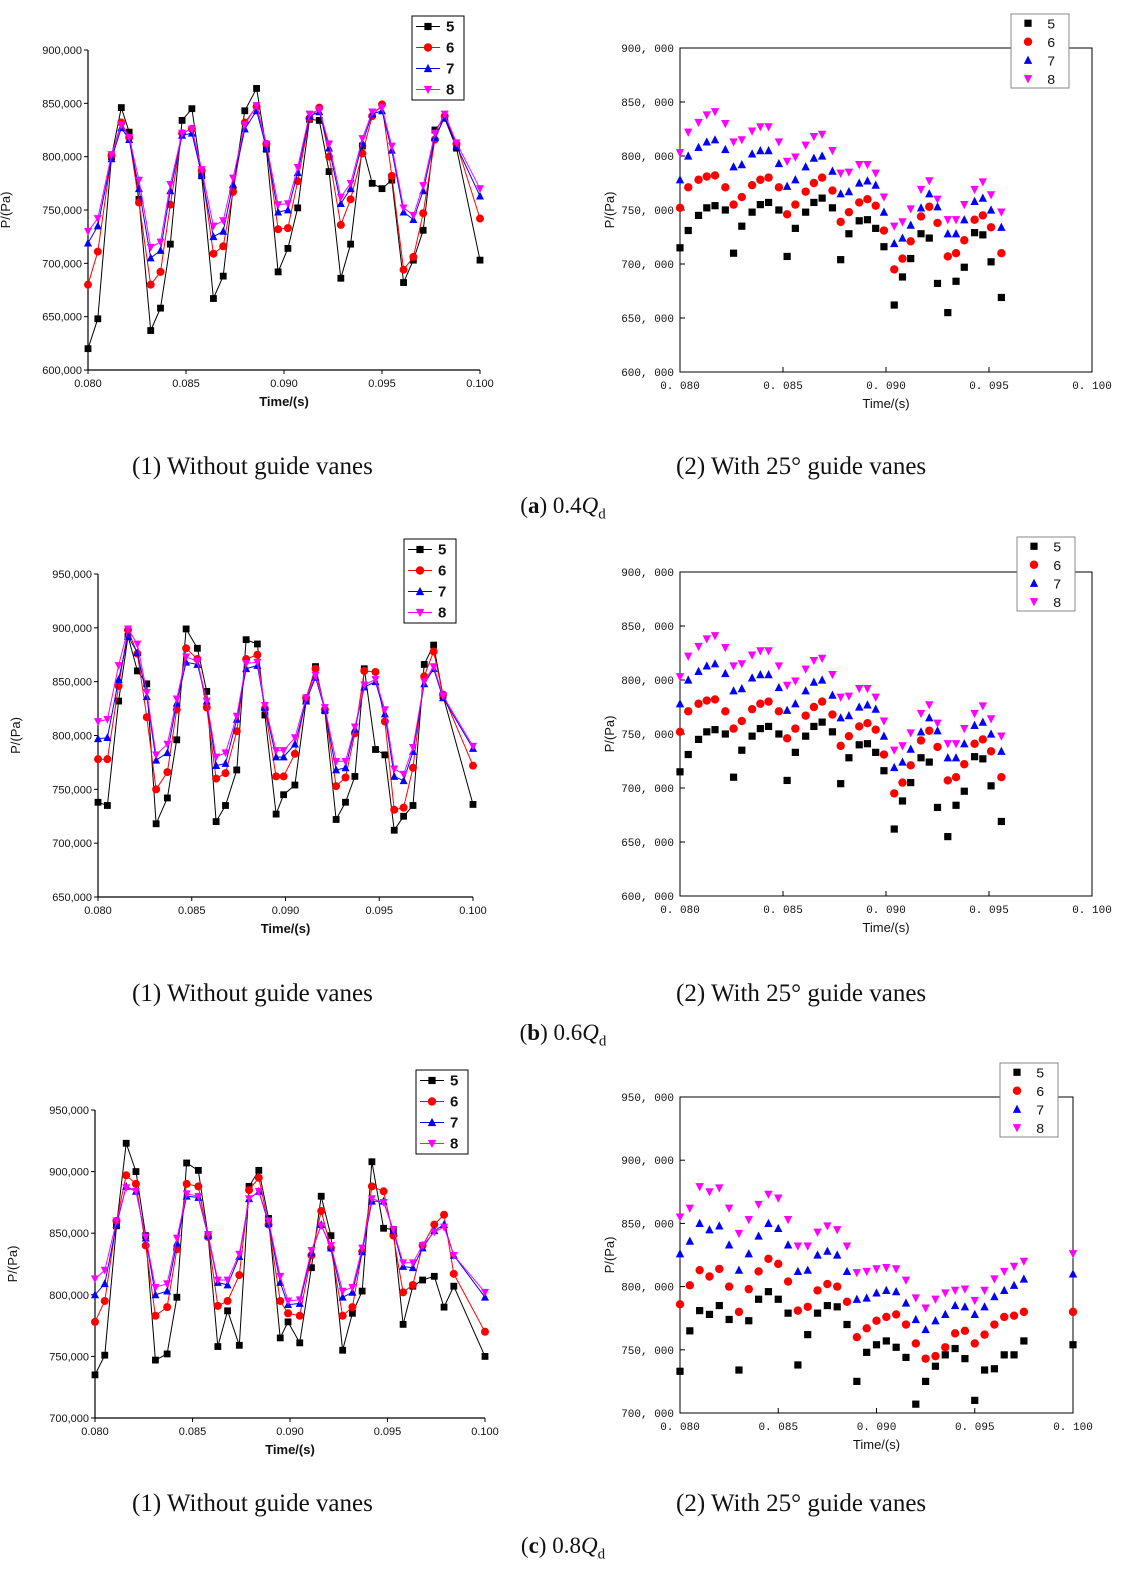 This screenshot has height=1572, width=1126. Describe the element at coordinates (379, 911) in the screenshot. I see `x-tick-label: 0.095` at that location.